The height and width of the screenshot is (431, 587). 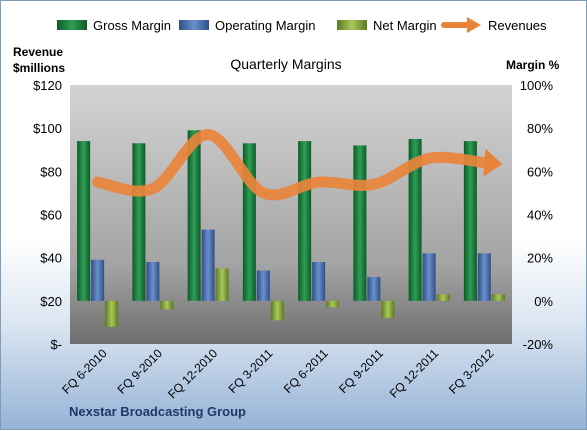 What do you see at coordinates (194, 25) in the screenshot?
I see `legend-swatch-operating-margin` at bounding box center [194, 25].